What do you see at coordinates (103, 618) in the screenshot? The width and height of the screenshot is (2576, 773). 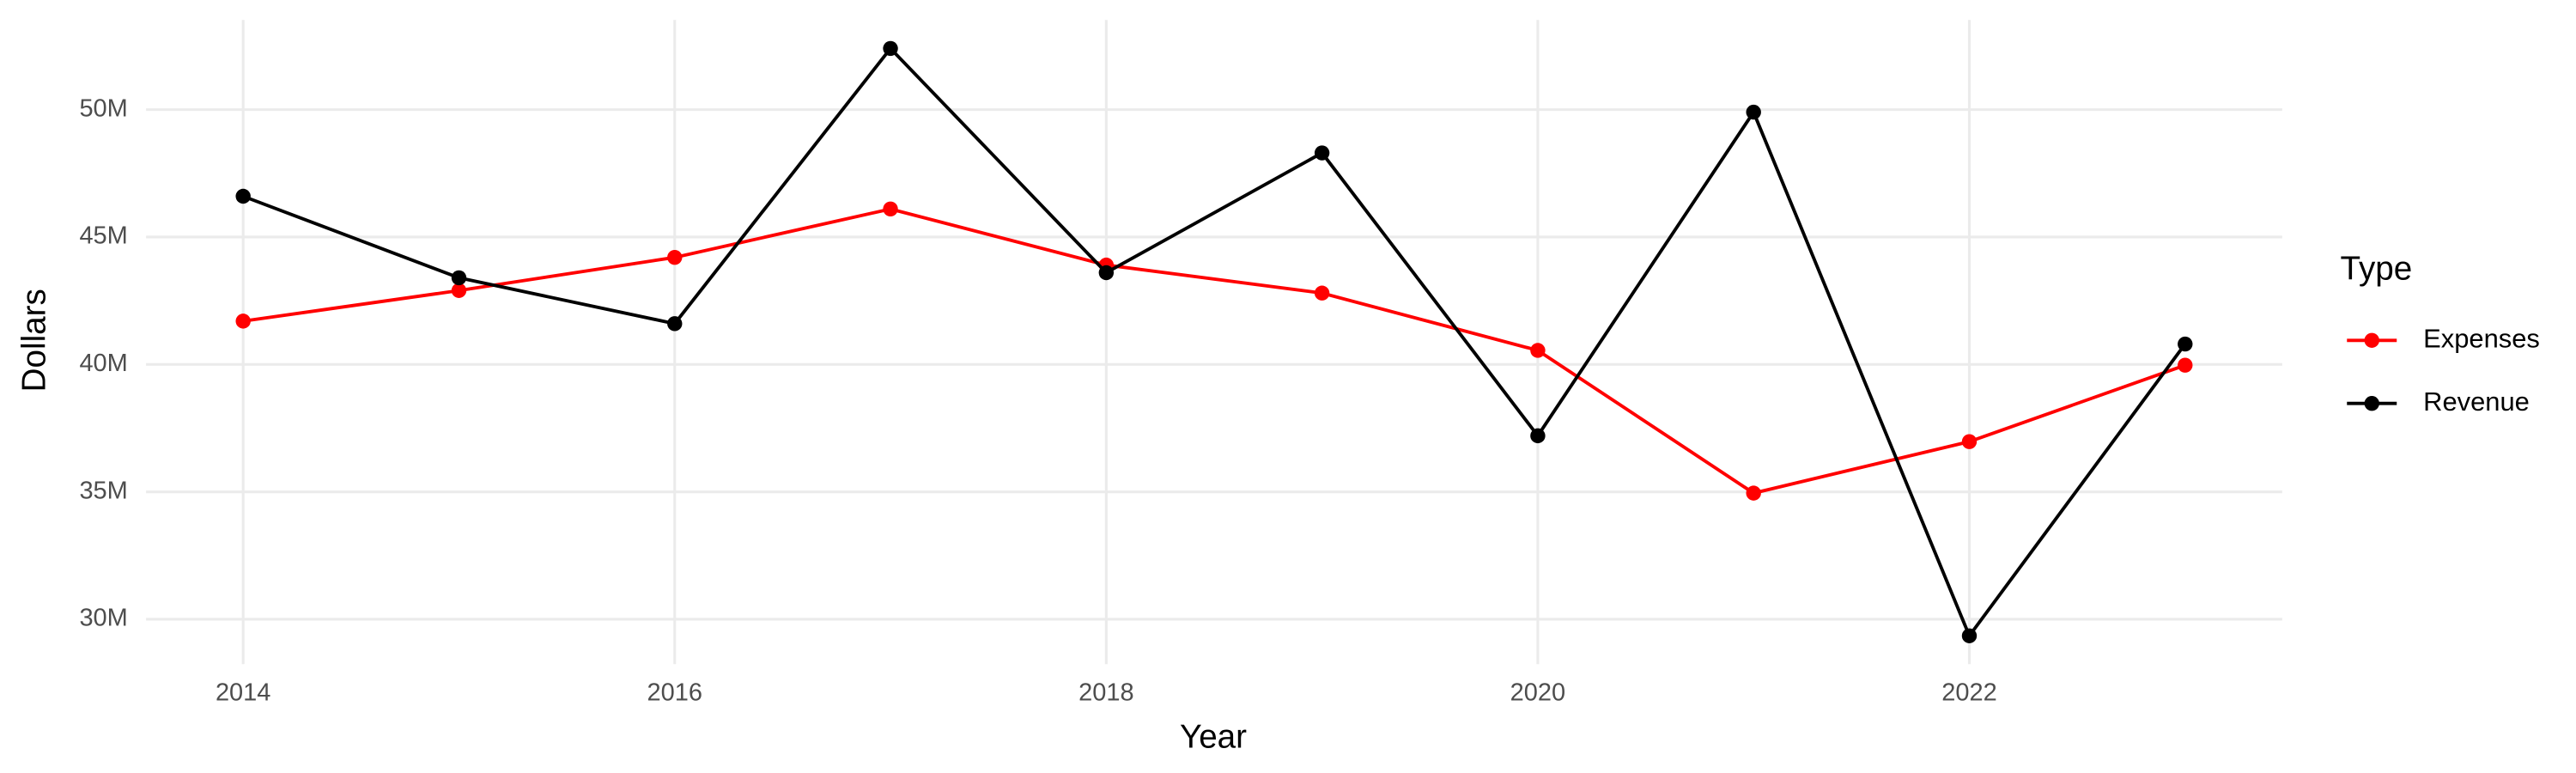 I see `y-tick-label: 30M` at bounding box center [103, 618].